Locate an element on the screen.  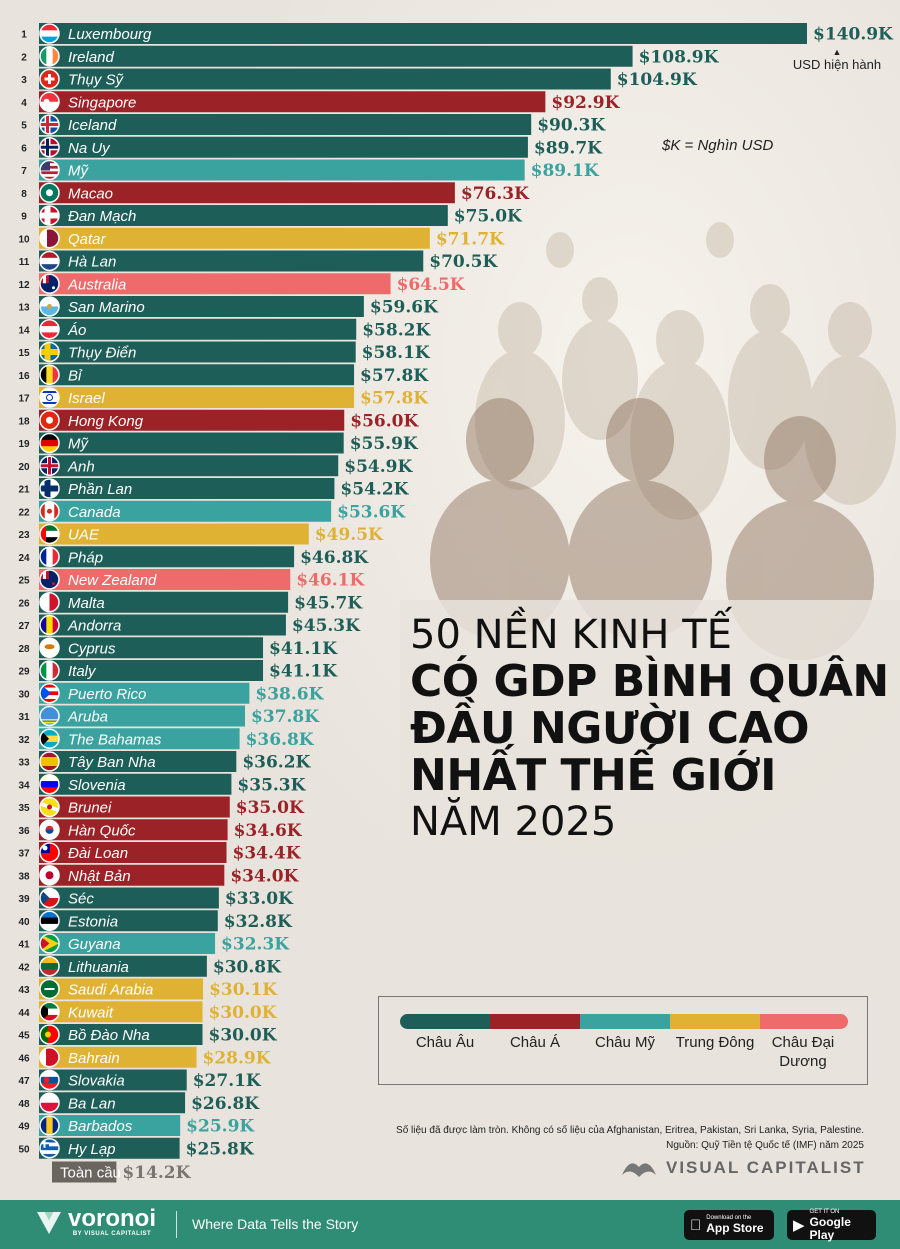
value-label: $108.9K is located at coordinates (679, 57).